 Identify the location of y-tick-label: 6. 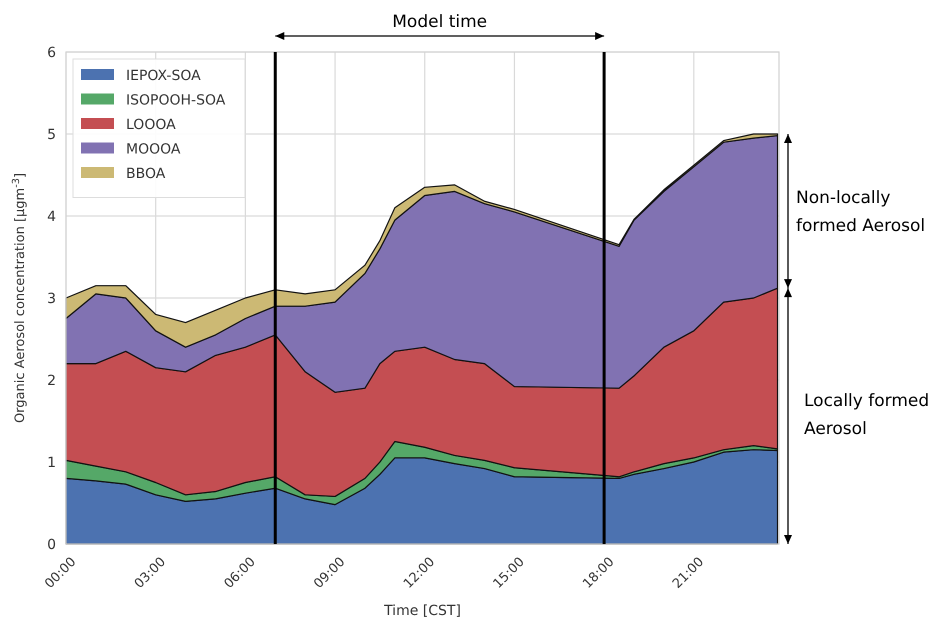
(51, 52).